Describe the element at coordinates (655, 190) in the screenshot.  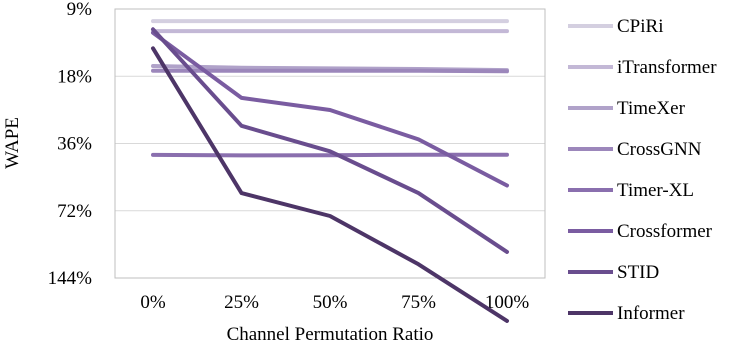
I see `legend-label-timer-xl: Timer-XL` at that location.